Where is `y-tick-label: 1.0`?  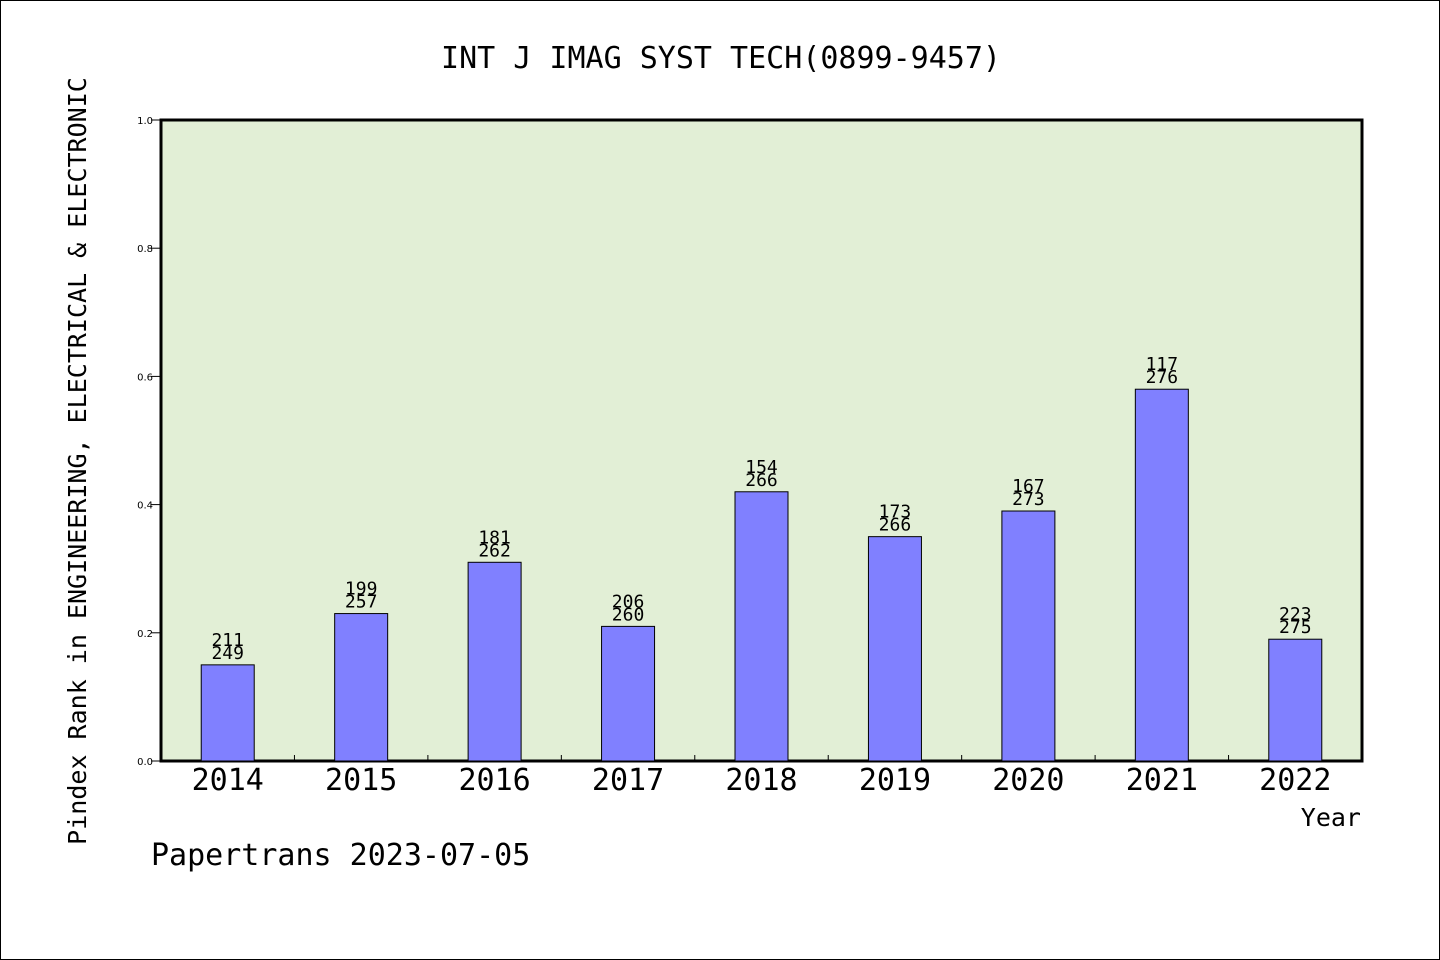 y-tick-label: 1.0 is located at coordinates (145, 121).